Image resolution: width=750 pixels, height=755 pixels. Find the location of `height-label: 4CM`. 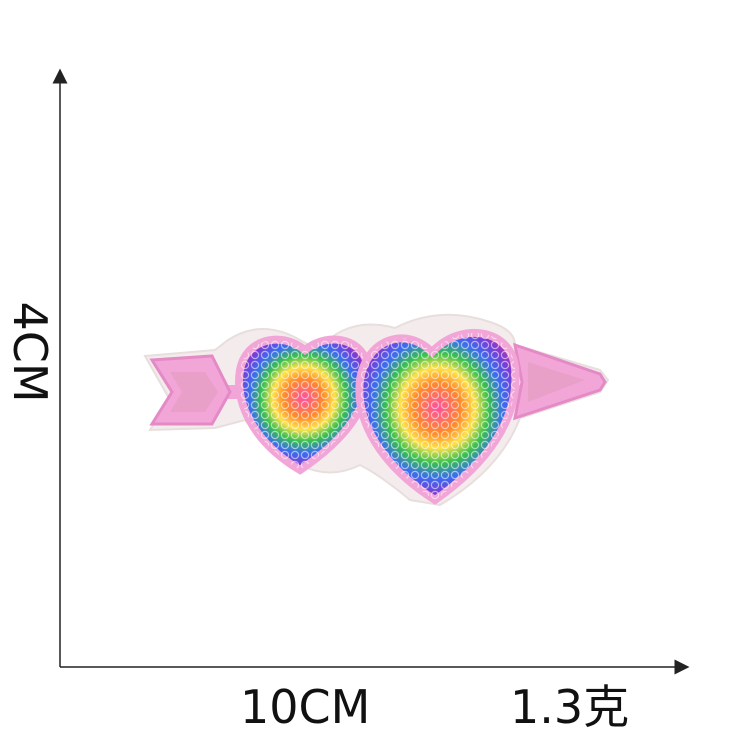

height-label: 4CM is located at coordinates (30, 352).